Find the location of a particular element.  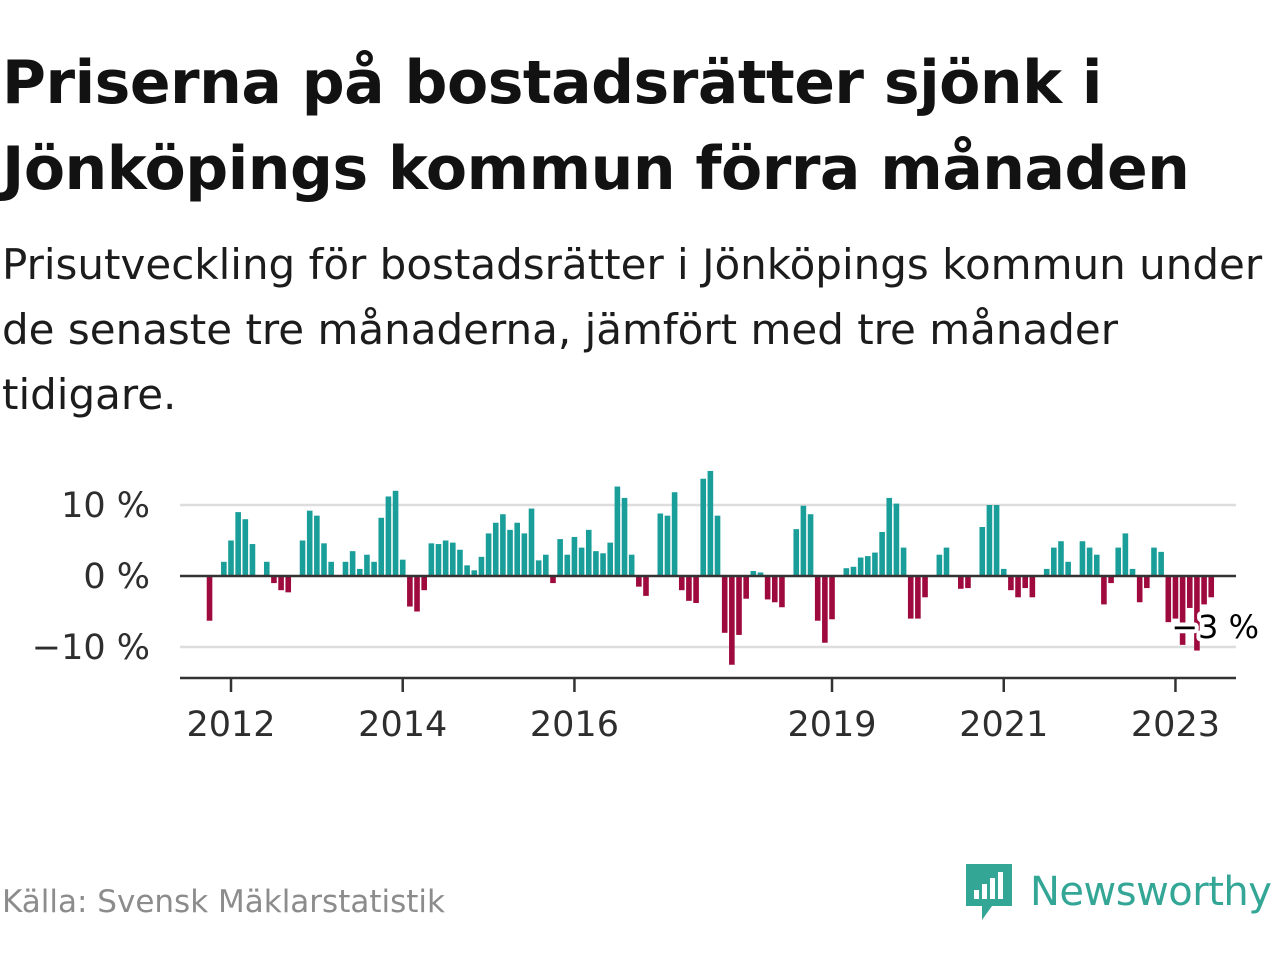

brand-logo: Newsworthy is located at coordinates (1117, 892).